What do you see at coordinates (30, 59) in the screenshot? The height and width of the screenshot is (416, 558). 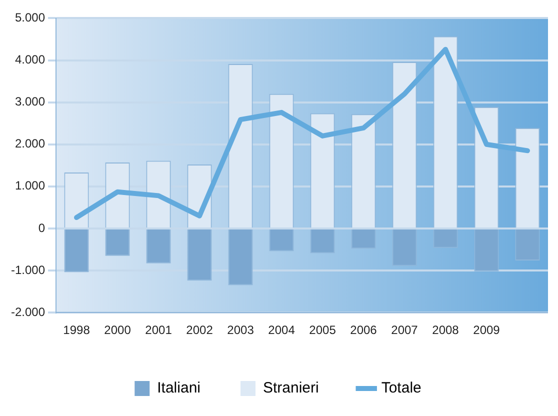 I see `y-tick-label: 4.000` at bounding box center [30, 59].